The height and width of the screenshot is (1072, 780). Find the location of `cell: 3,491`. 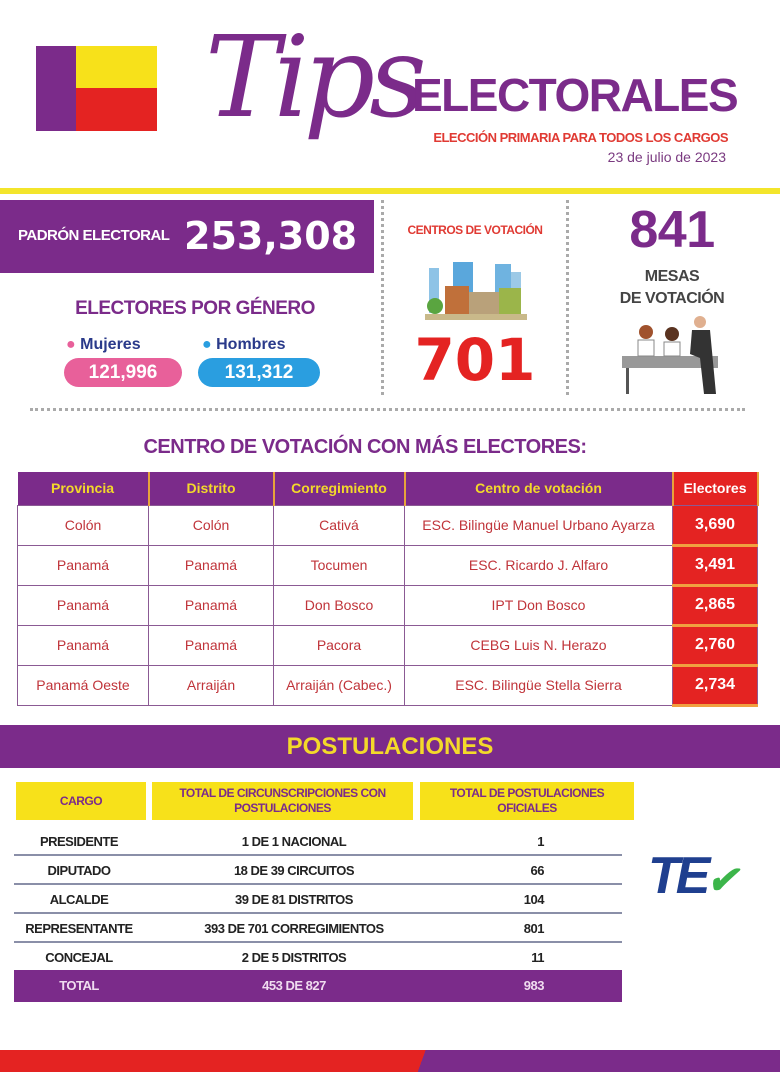

cell: 3,491 is located at coordinates (715, 565).